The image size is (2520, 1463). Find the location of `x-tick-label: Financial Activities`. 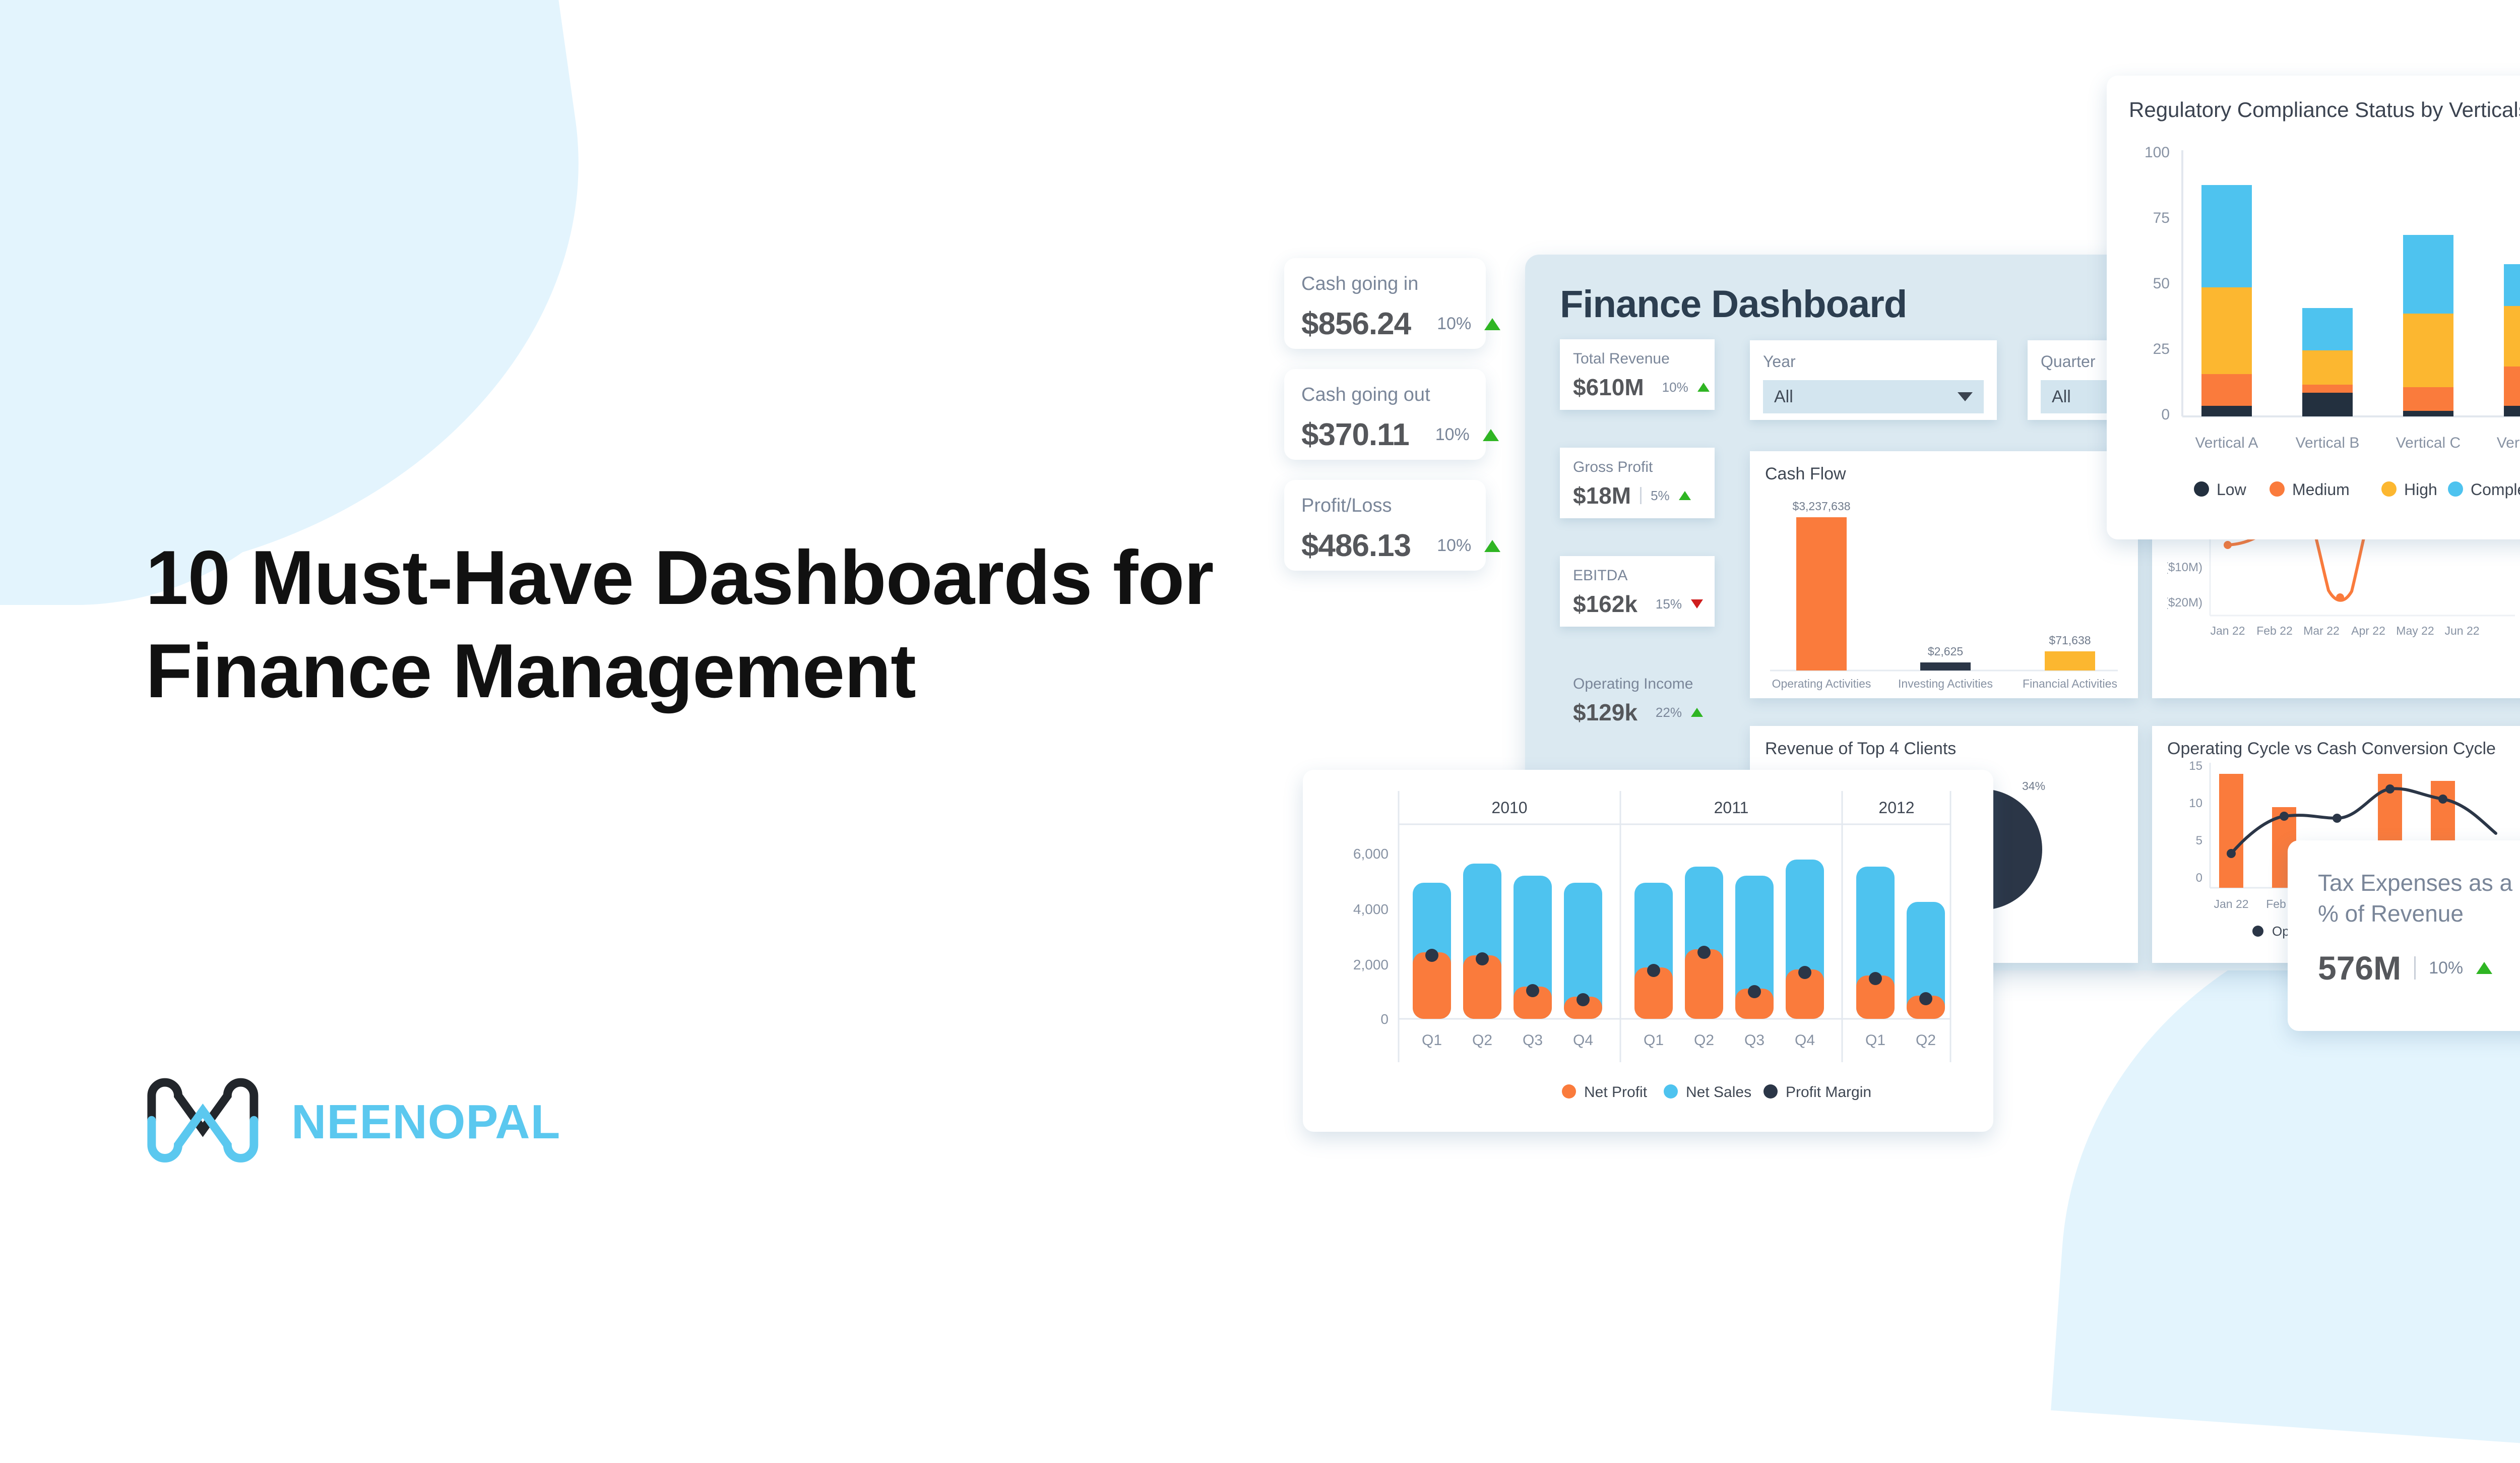

x-tick-label: Financial Activities is located at coordinates (2070, 683).